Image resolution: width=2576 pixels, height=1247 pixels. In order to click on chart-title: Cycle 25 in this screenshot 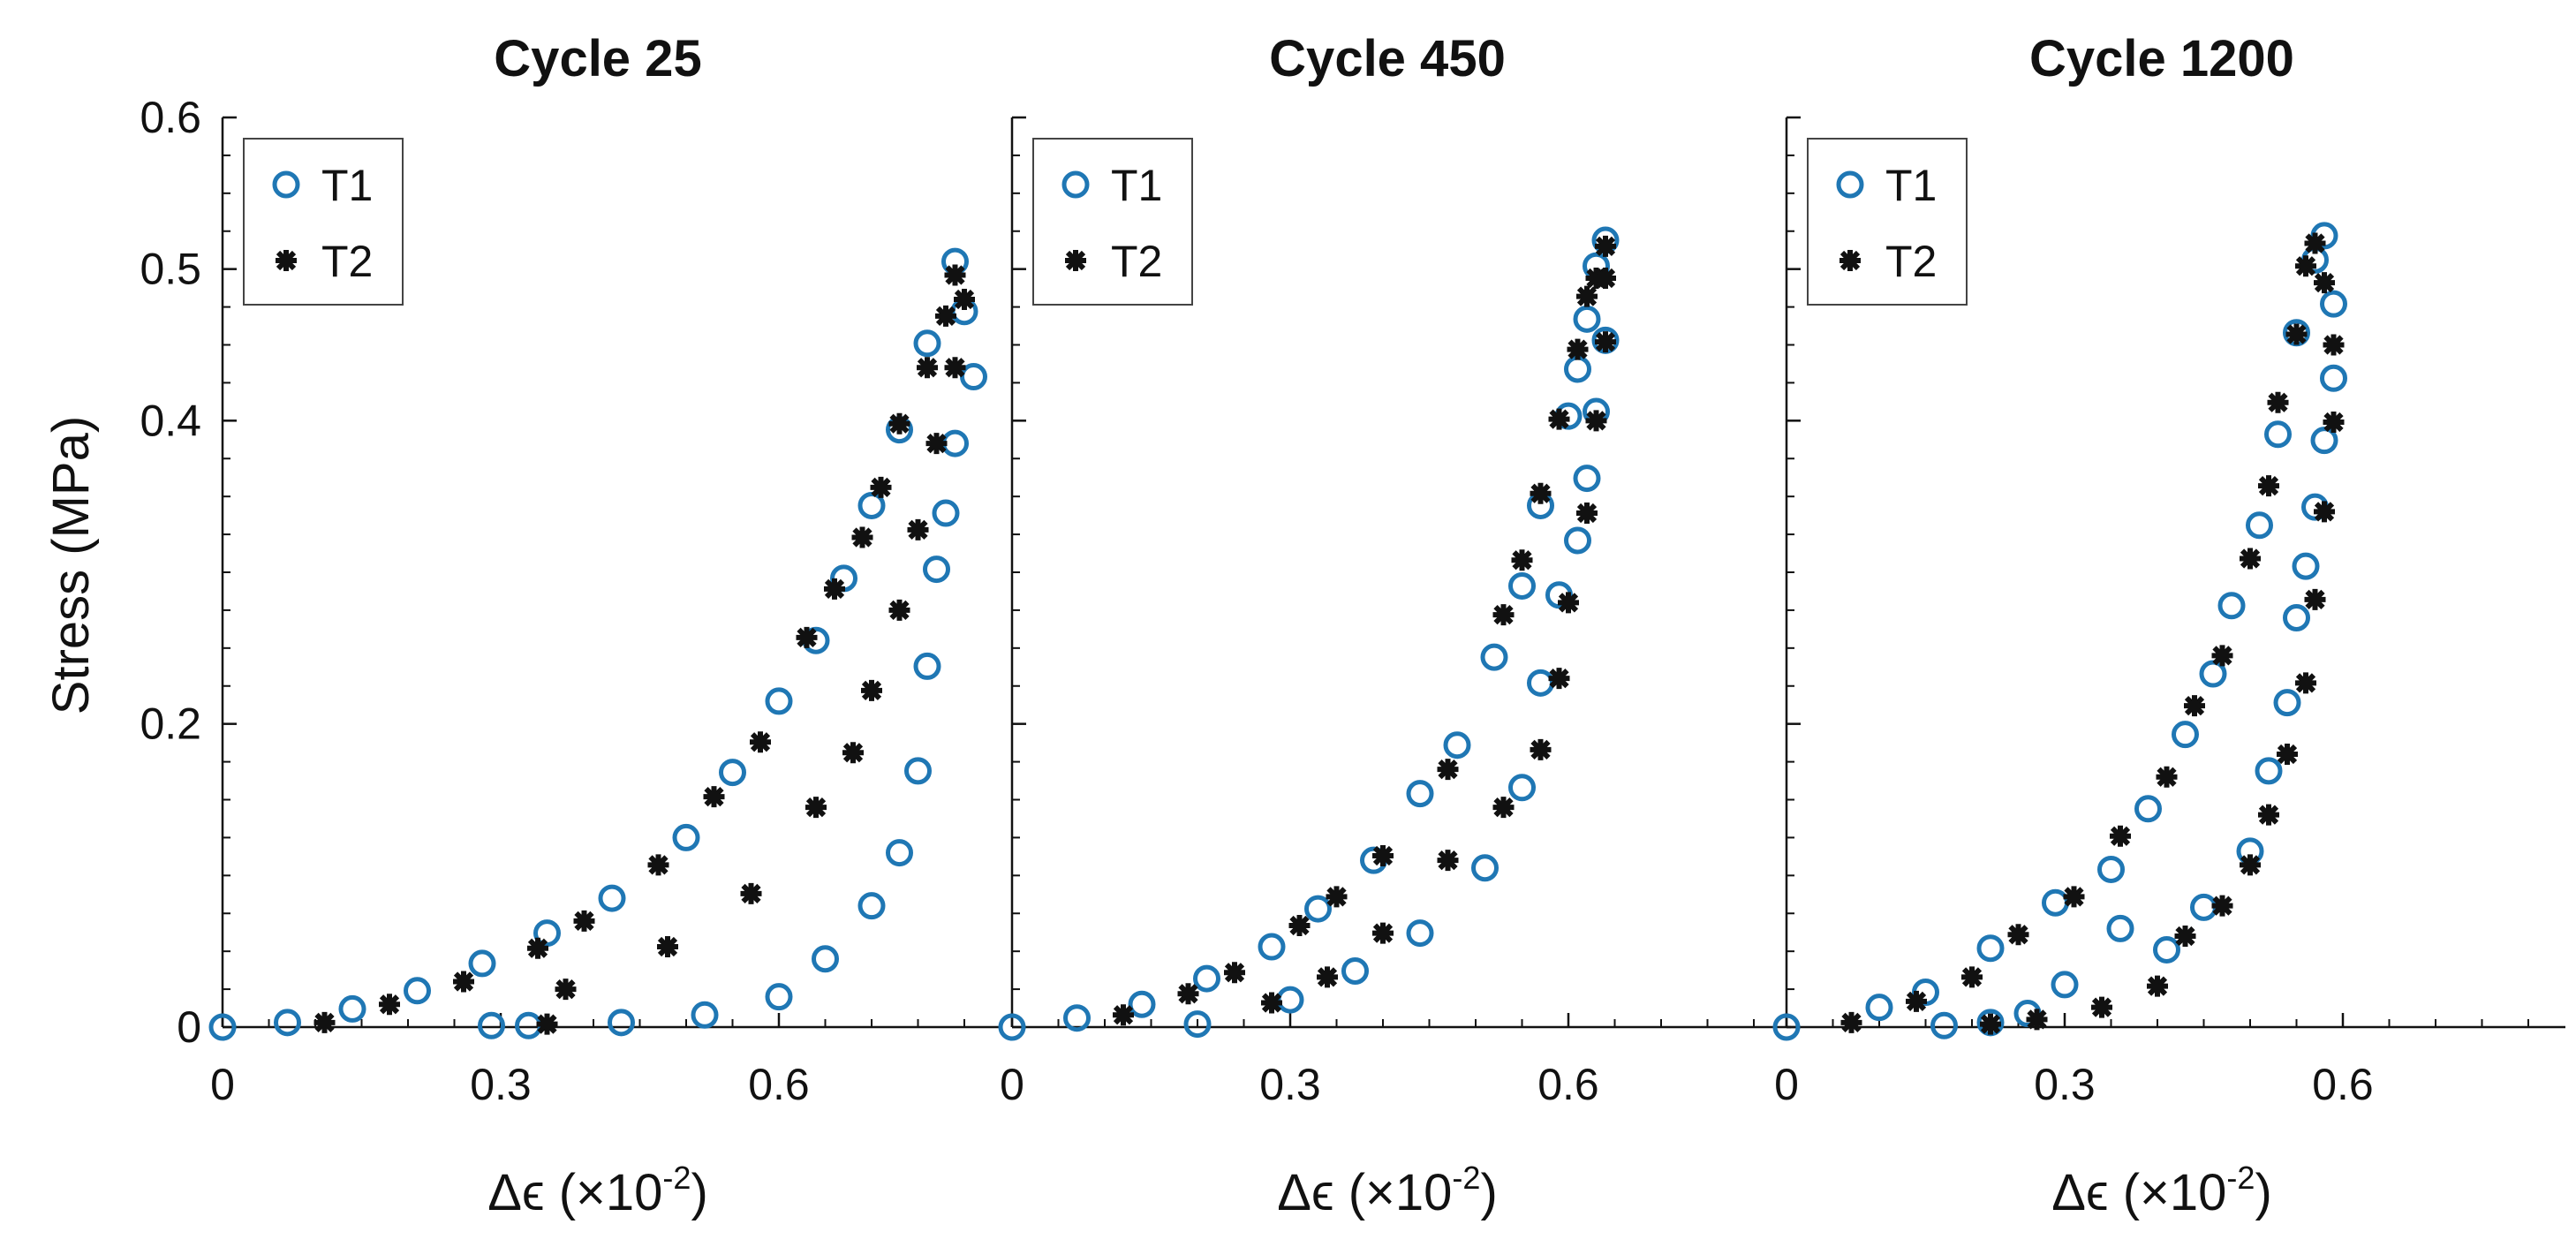, I will do `click(597, 58)`.